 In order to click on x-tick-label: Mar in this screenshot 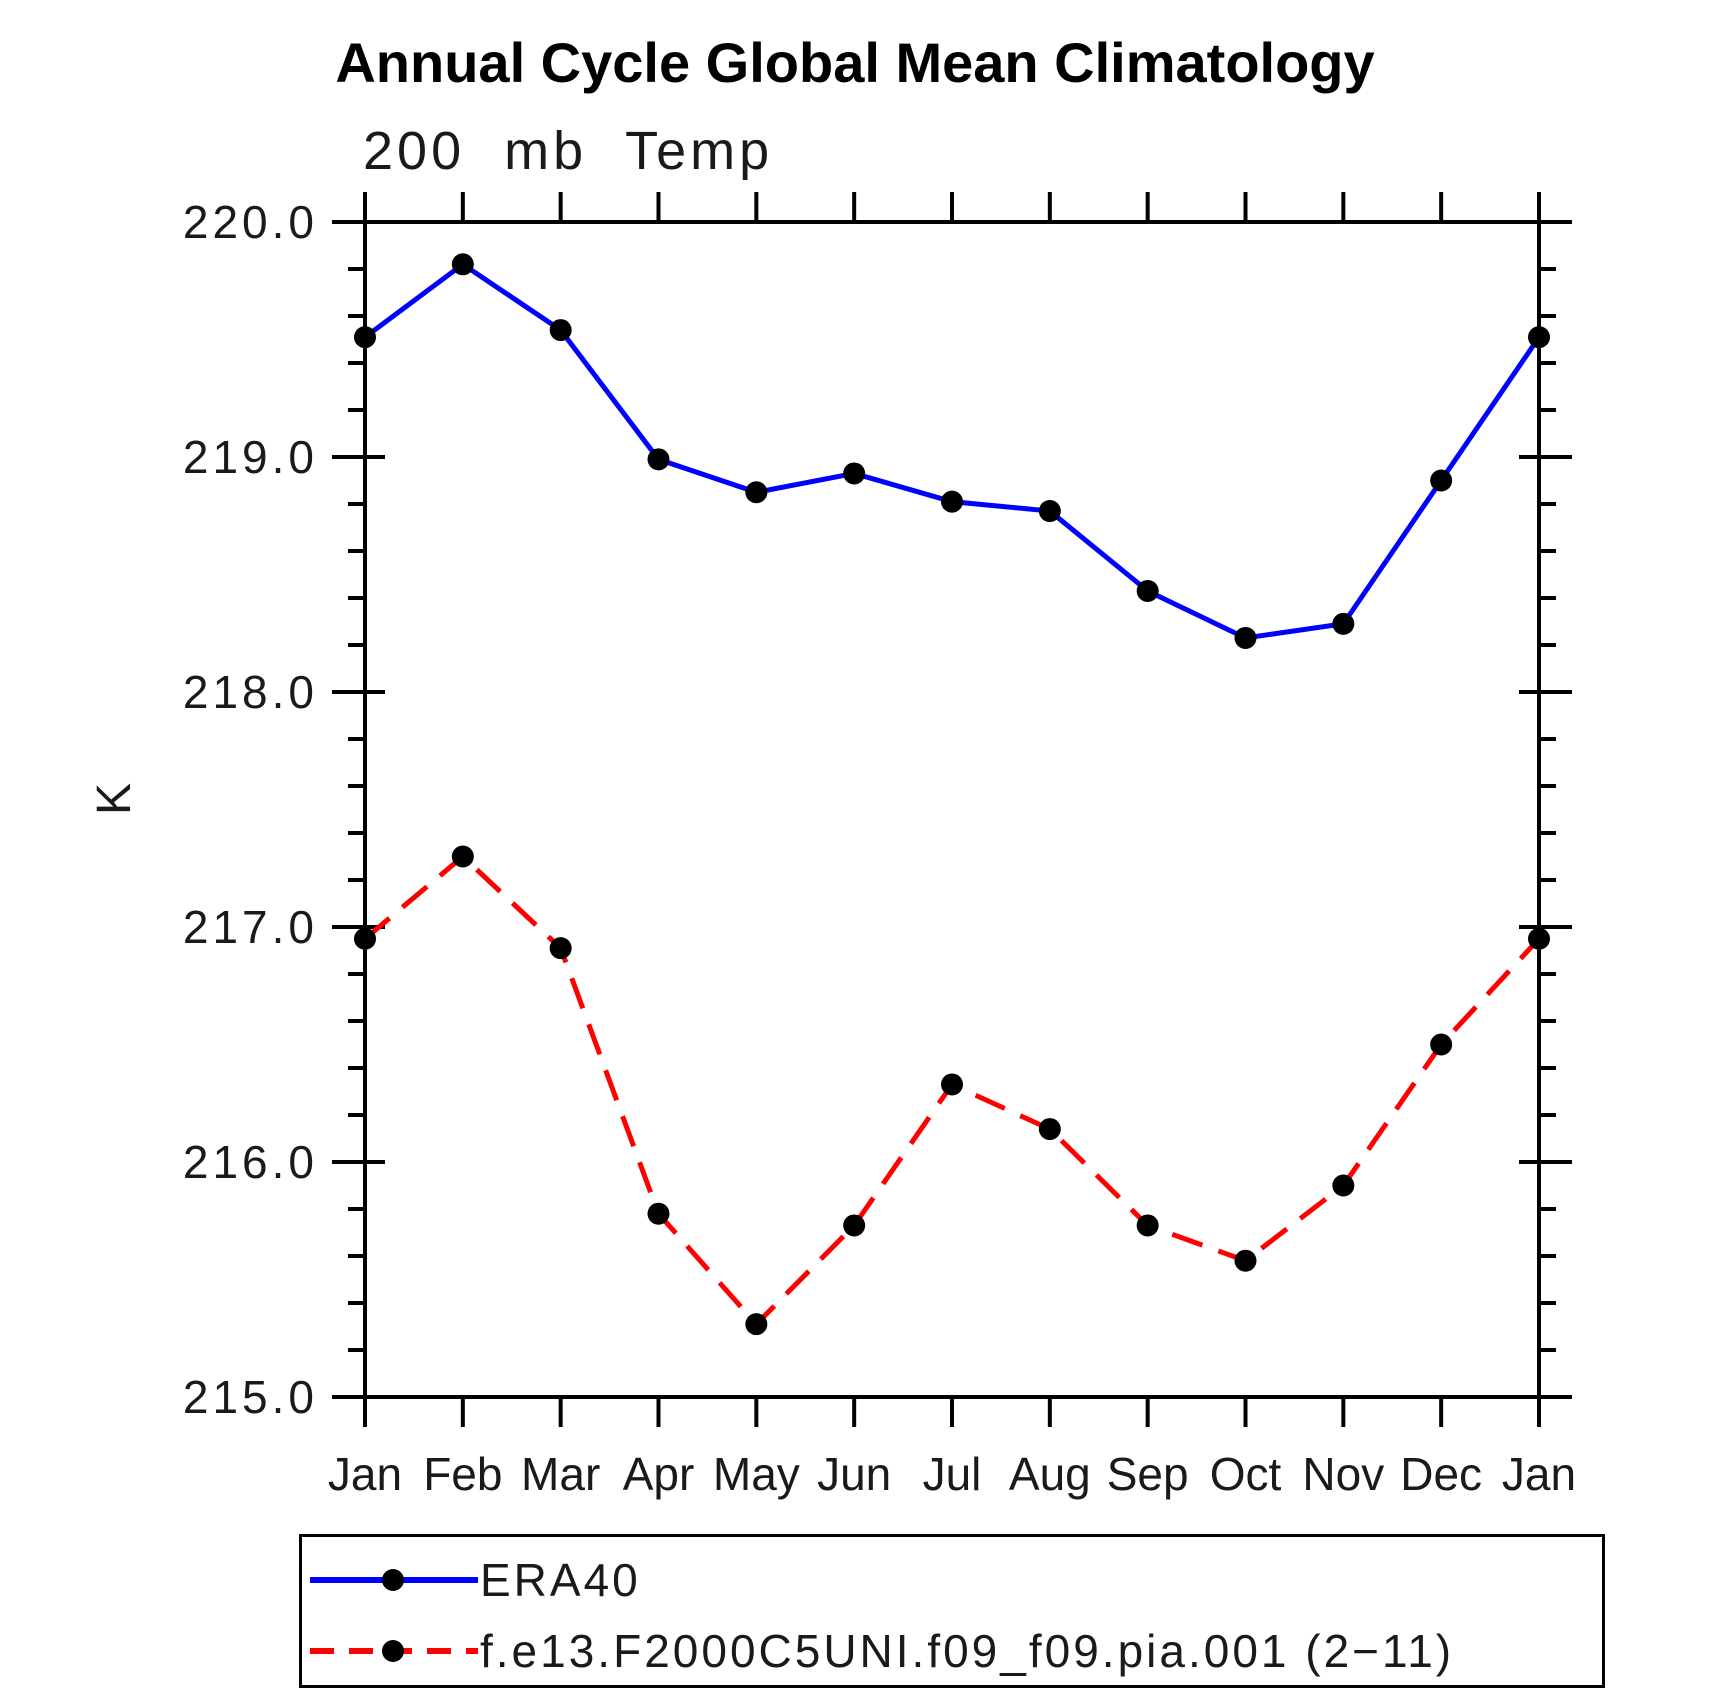, I will do `click(560, 1474)`.